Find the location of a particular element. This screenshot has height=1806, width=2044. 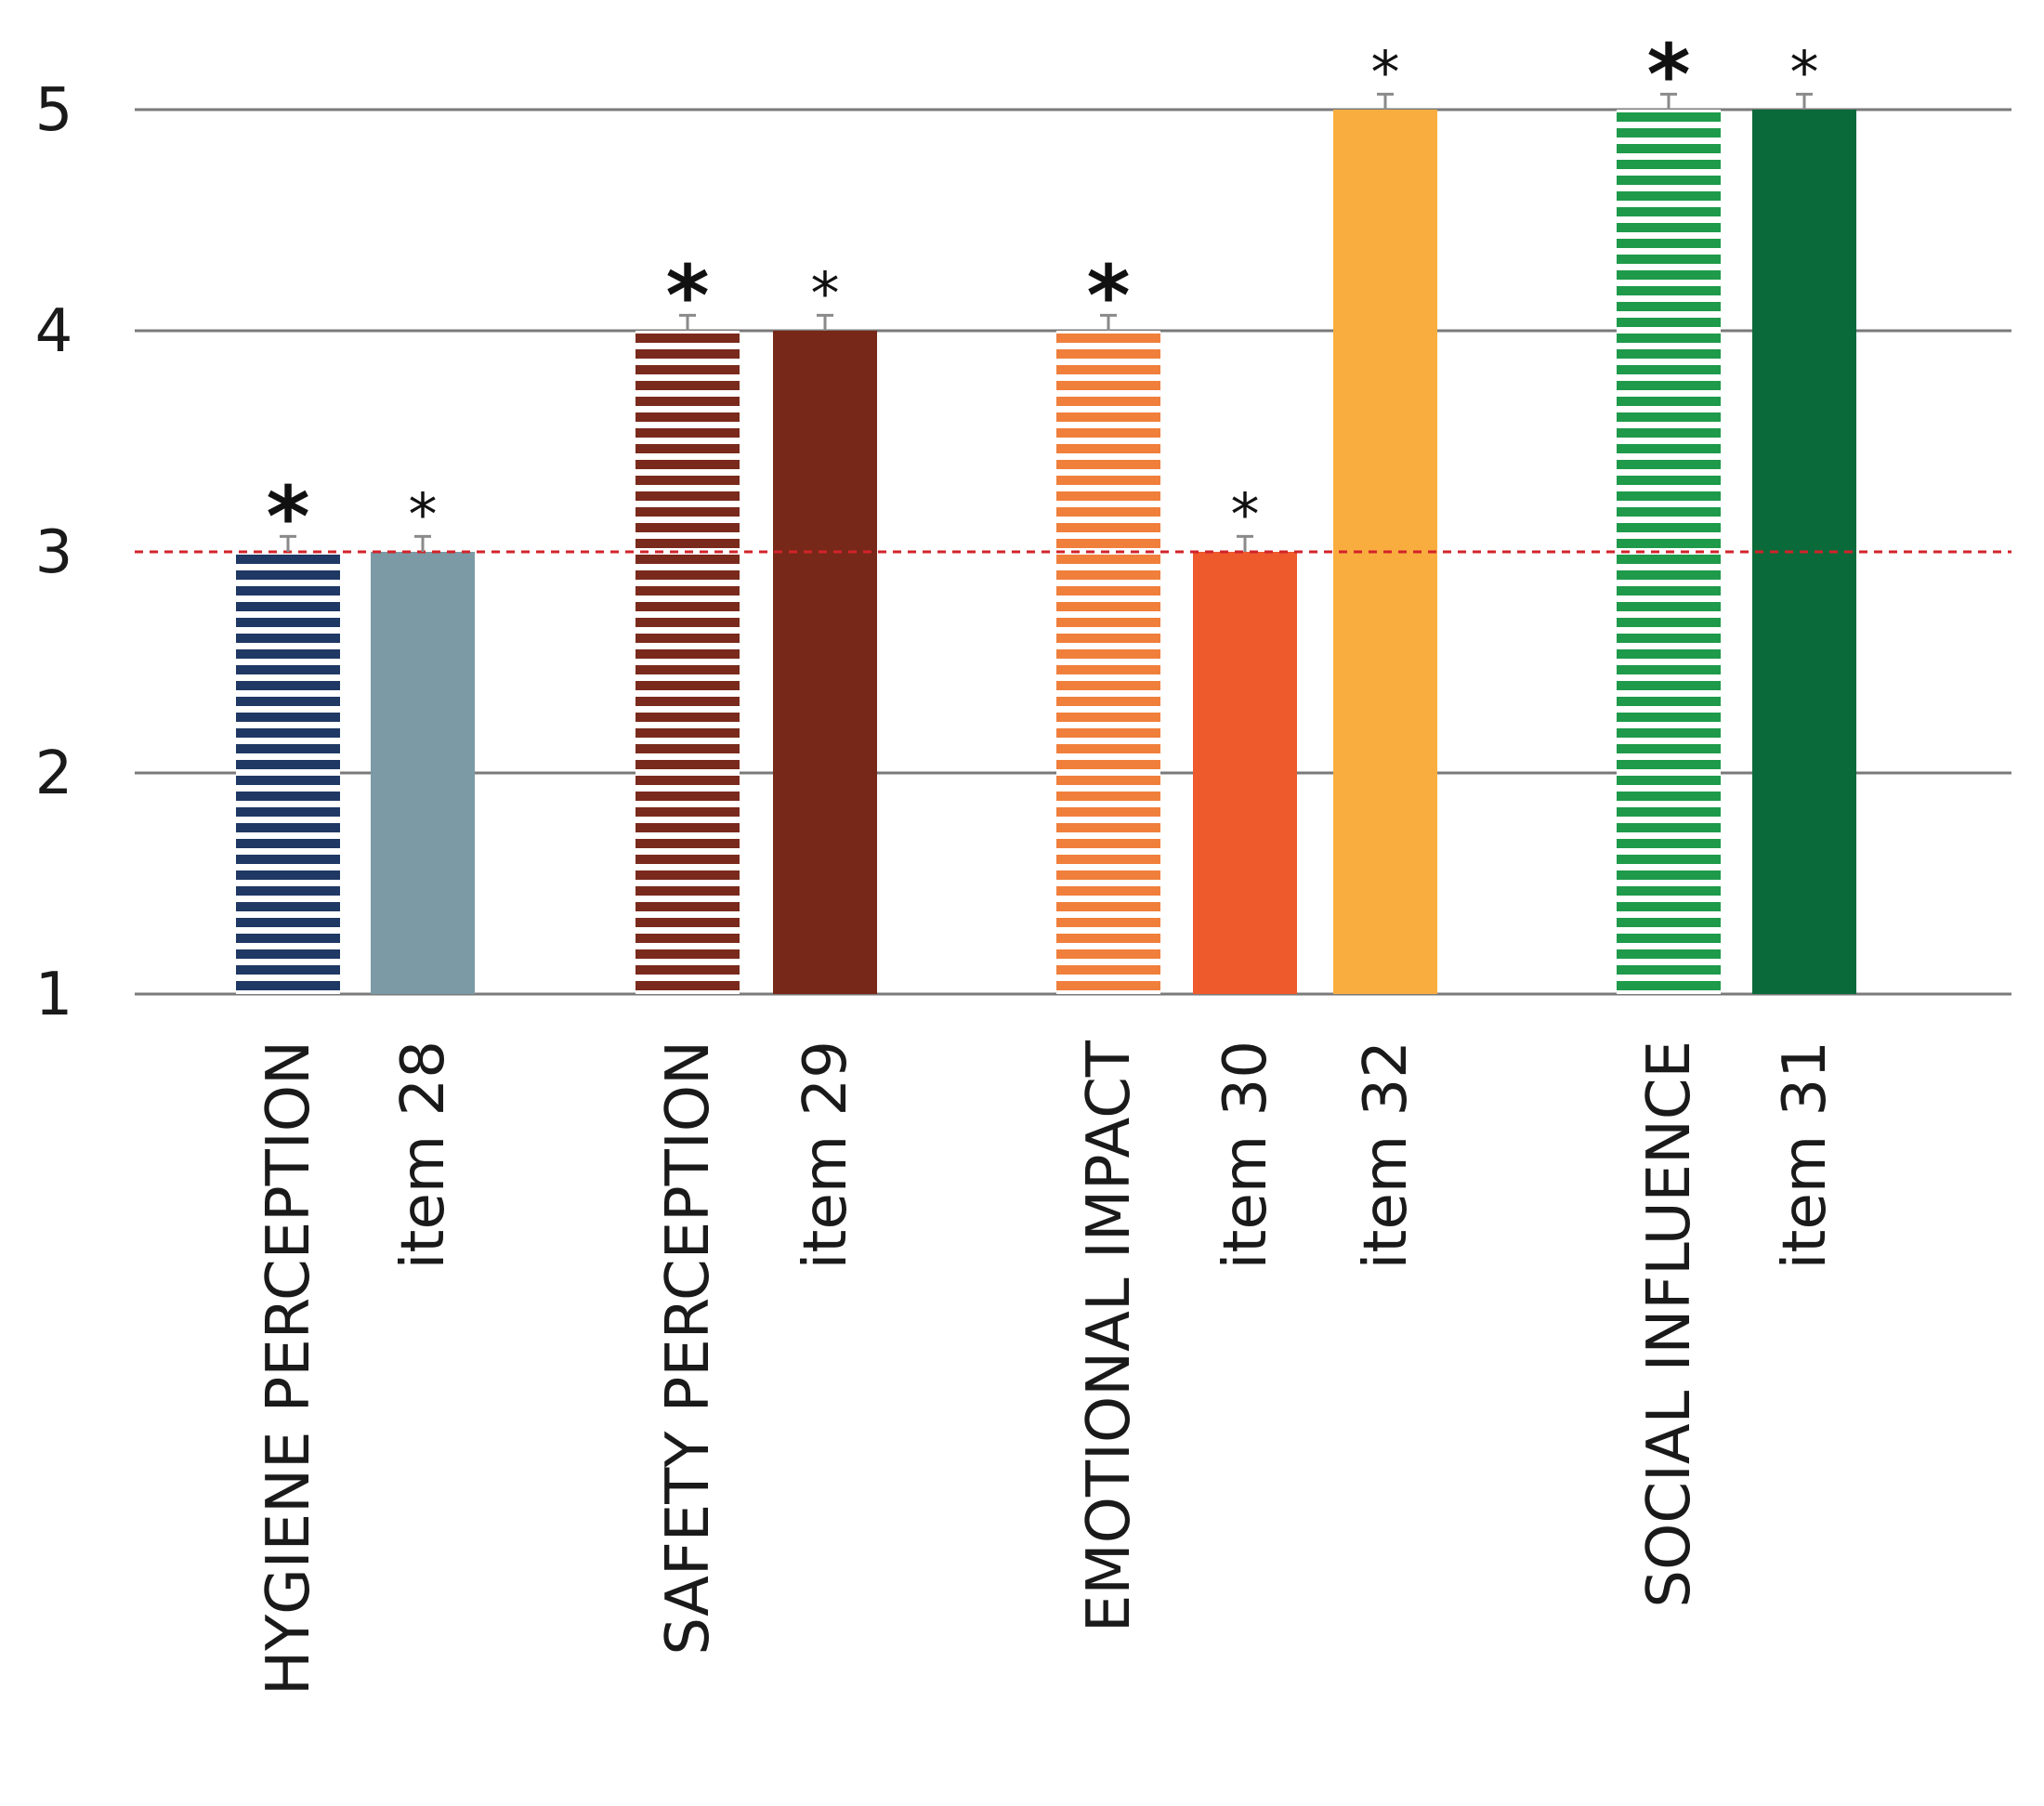

y-axis-ticks: 1 2 3 4 5 is located at coordinates (54, 552).